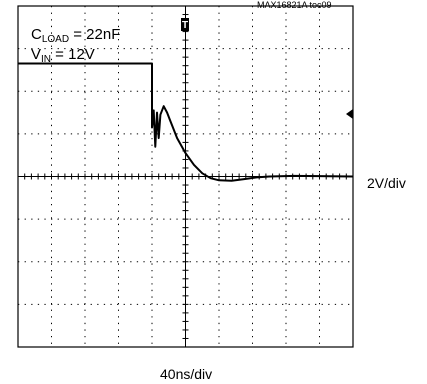 The width and height of the screenshot is (427, 384). Describe the element at coordinates (349, 114) in the screenshot. I see `trigger-level-arrow` at that location.